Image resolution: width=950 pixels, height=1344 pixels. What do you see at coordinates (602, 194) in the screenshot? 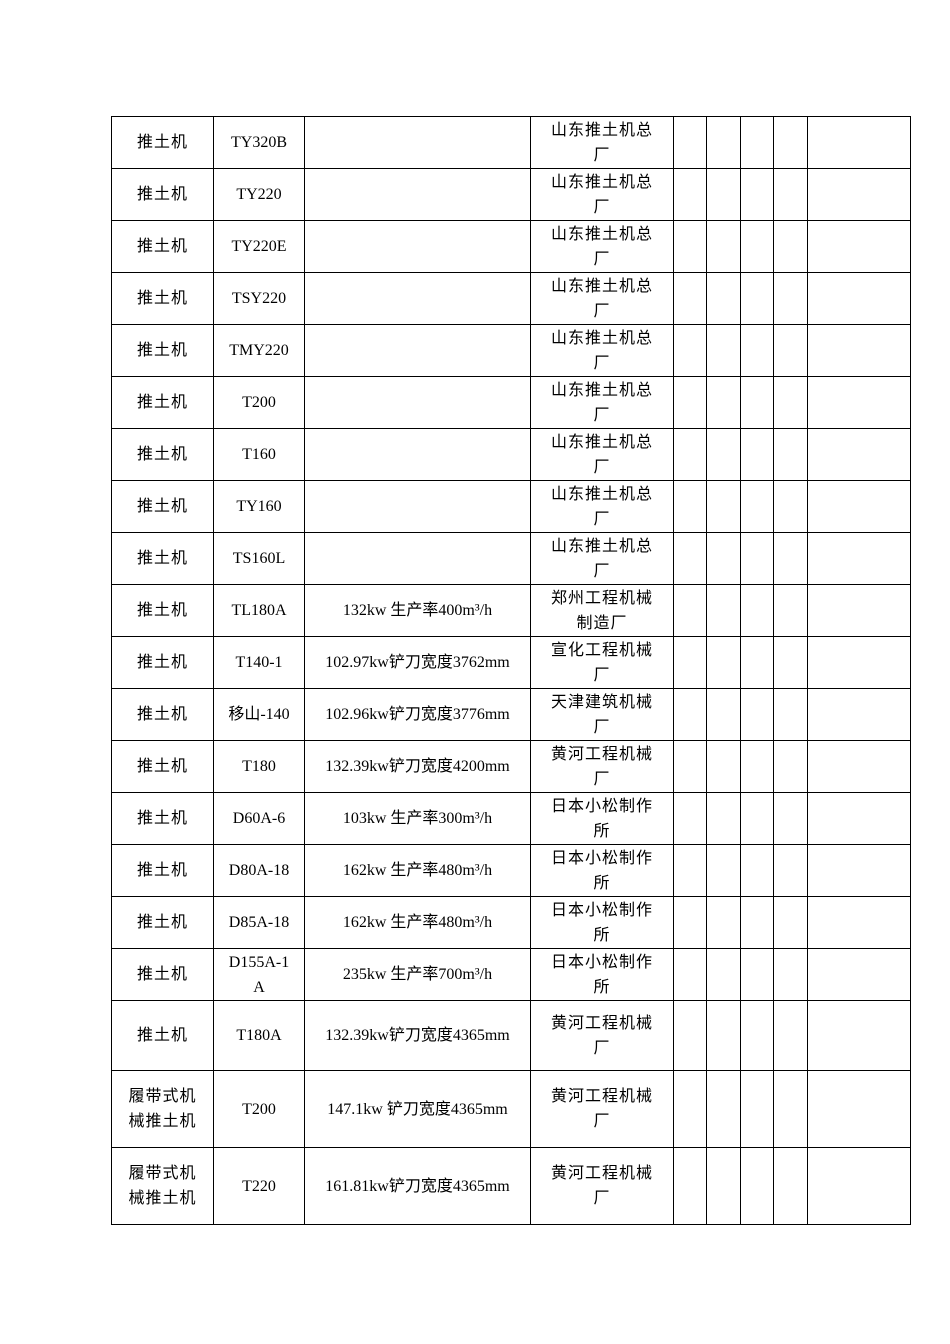
I see `manufacturer-cell: 山东推土机总厂` at bounding box center [602, 194].